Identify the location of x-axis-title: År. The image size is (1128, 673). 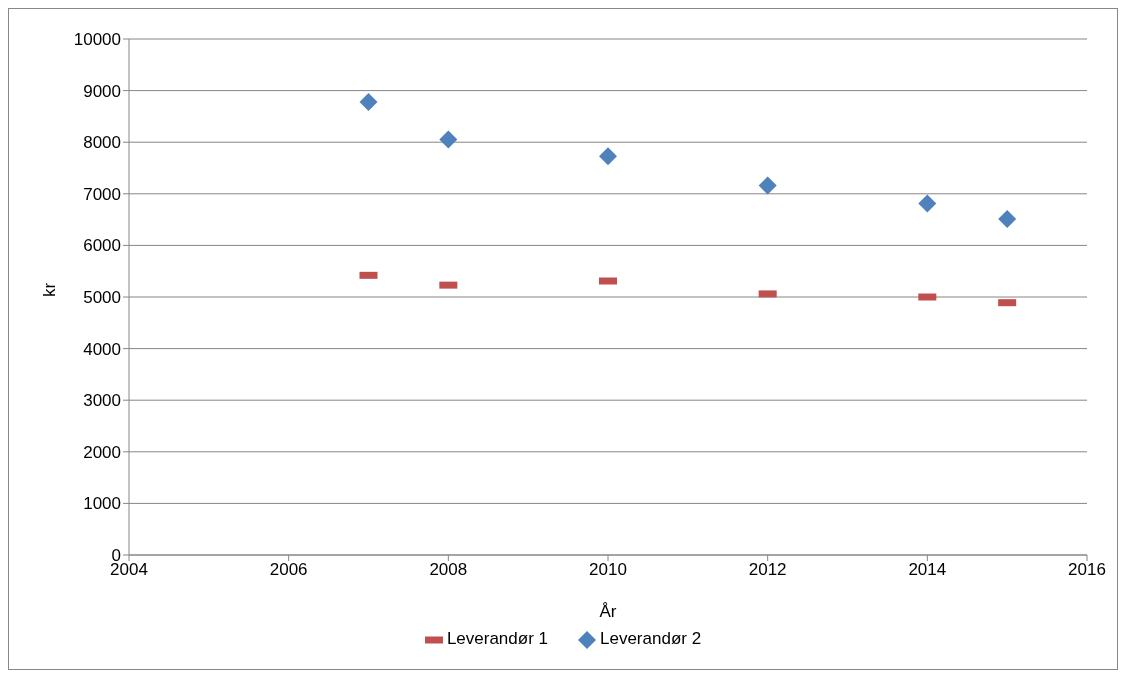
(608, 611).